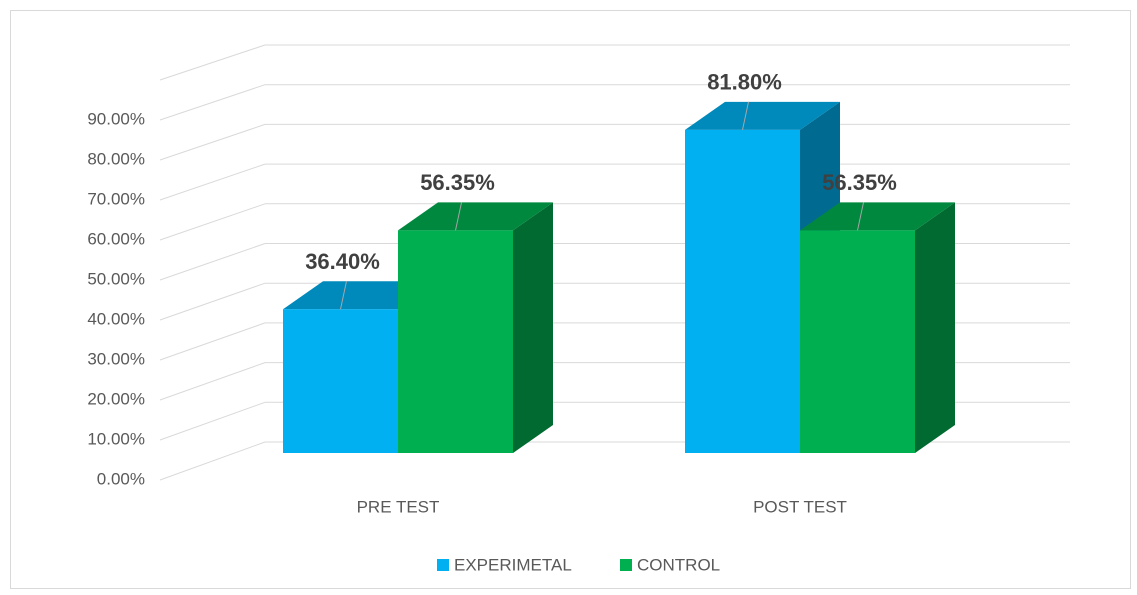 The image size is (1137, 595). What do you see at coordinates (116, 438) in the screenshot?
I see `y-tick-label: 10.00%` at bounding box center [116, 438].